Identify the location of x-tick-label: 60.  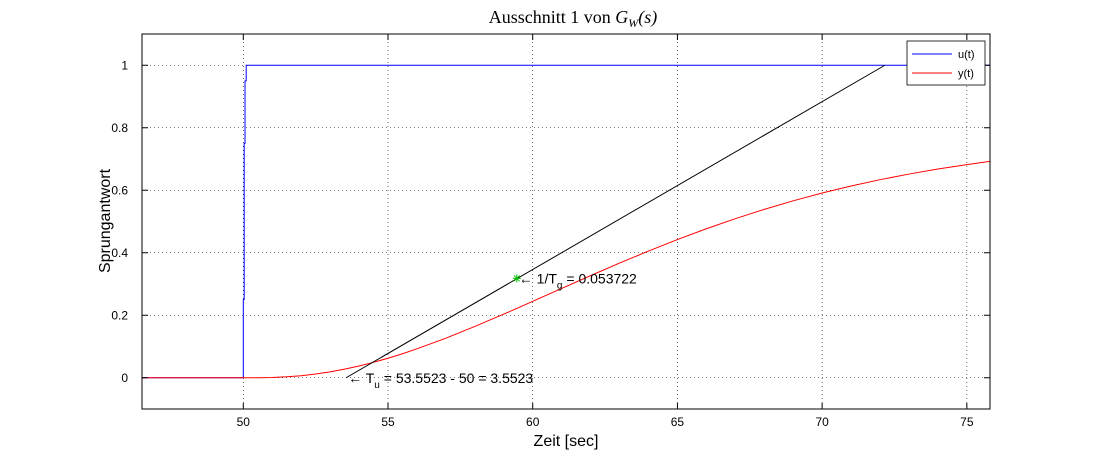
(533, 422).